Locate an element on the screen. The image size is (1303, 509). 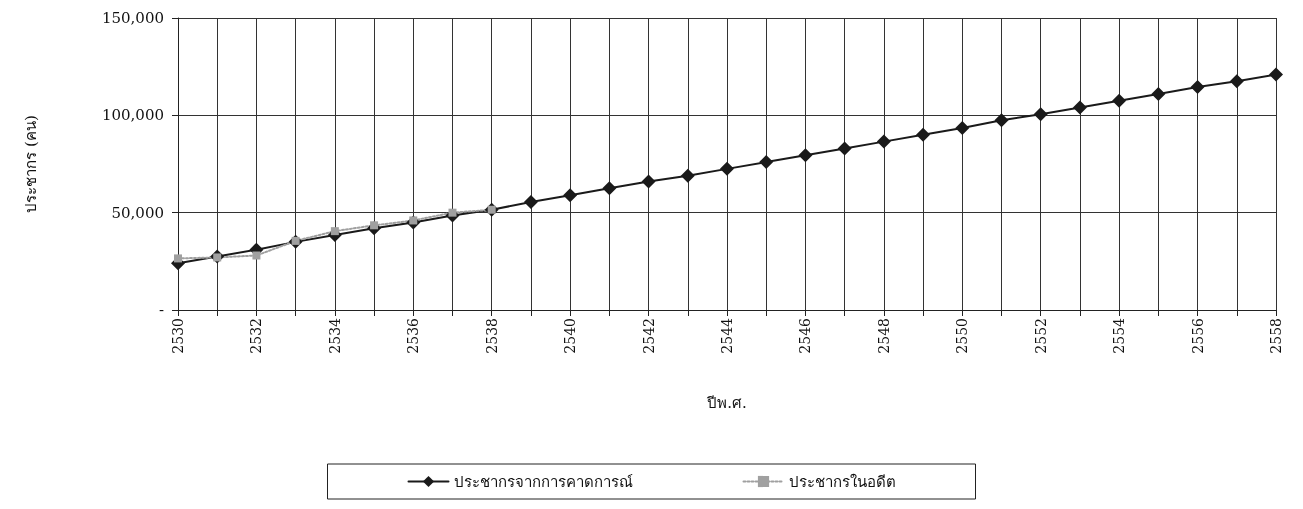
x-tick-label: 2542 is located at coordinates (648, 336).